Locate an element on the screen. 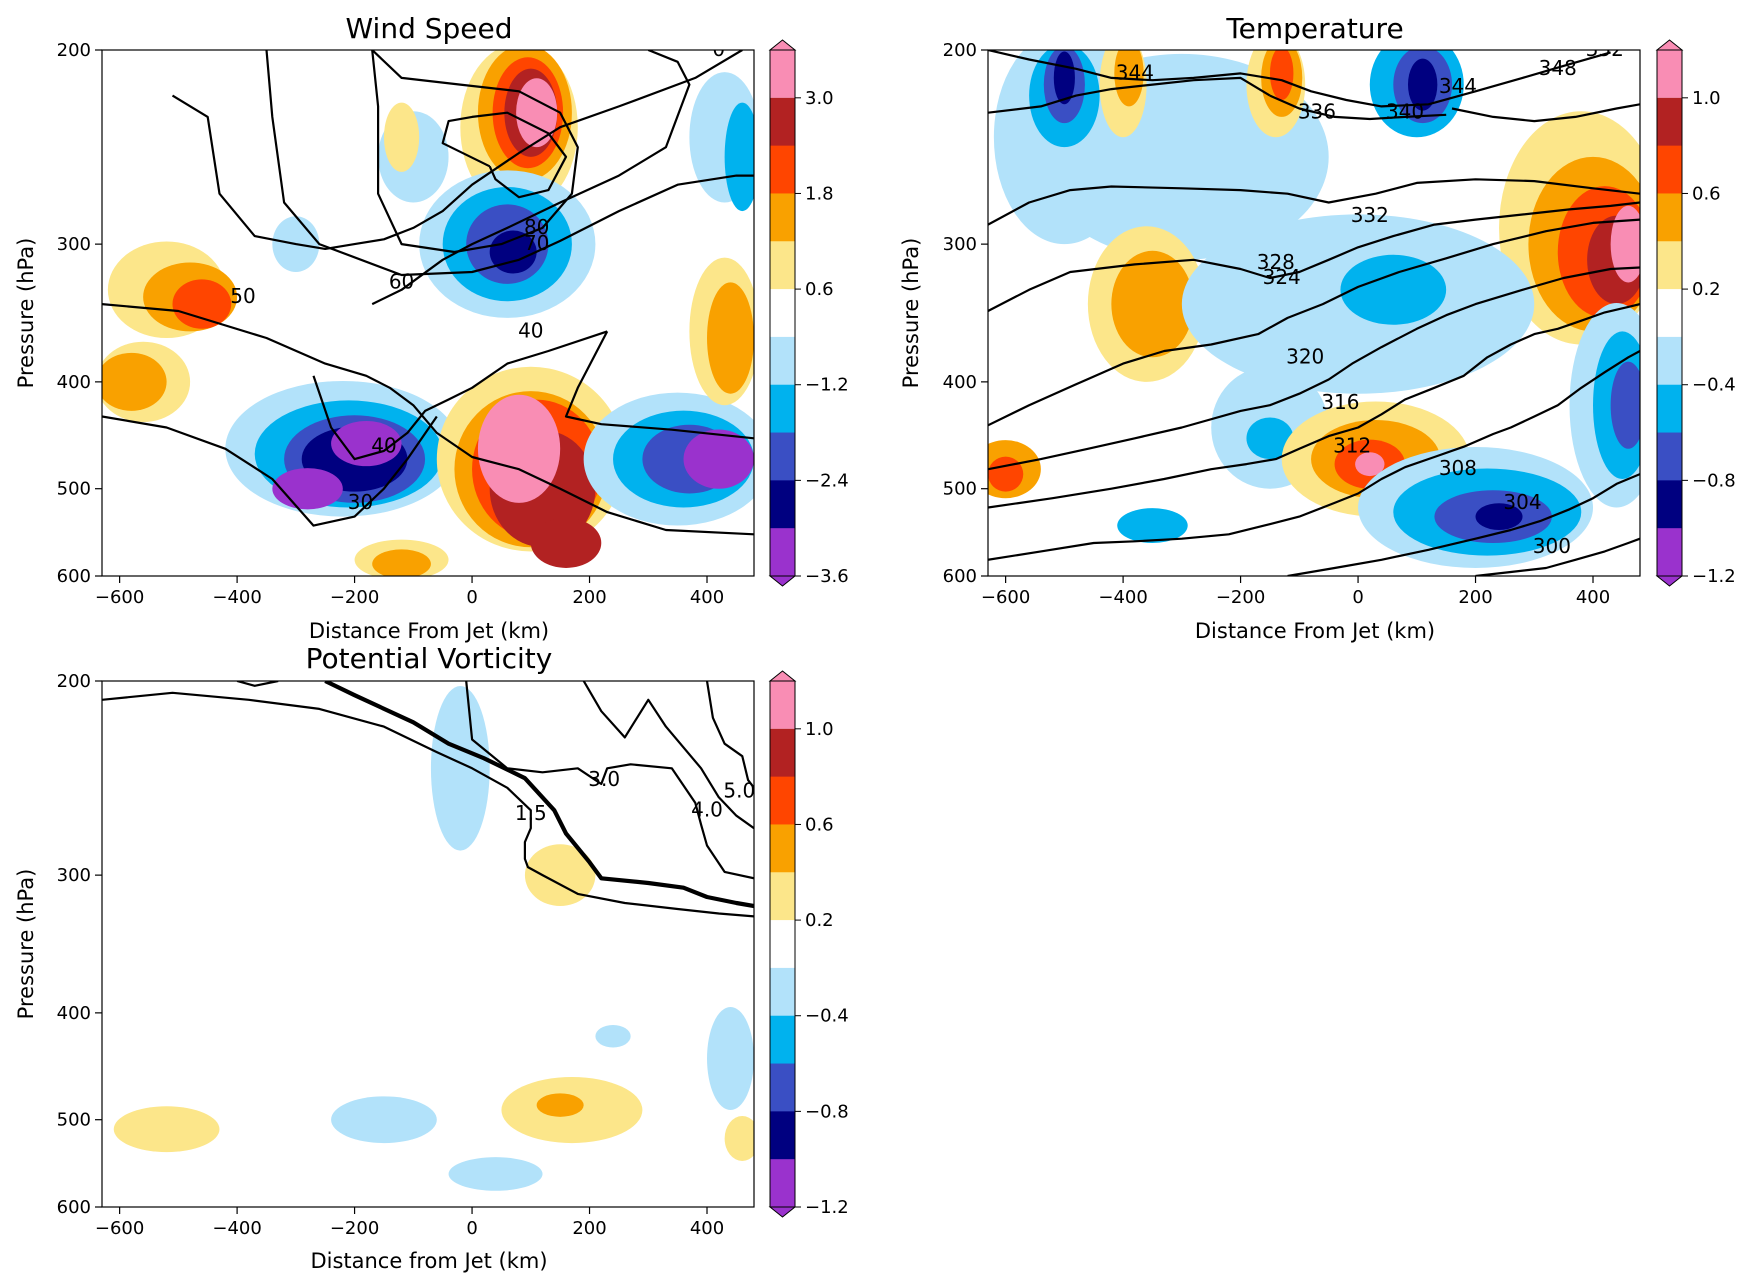 Image resolution: width=1747 pixels, height=1288 pixels. colorbar-tick-label: −0.8 is located at coordinates (827, 1111).